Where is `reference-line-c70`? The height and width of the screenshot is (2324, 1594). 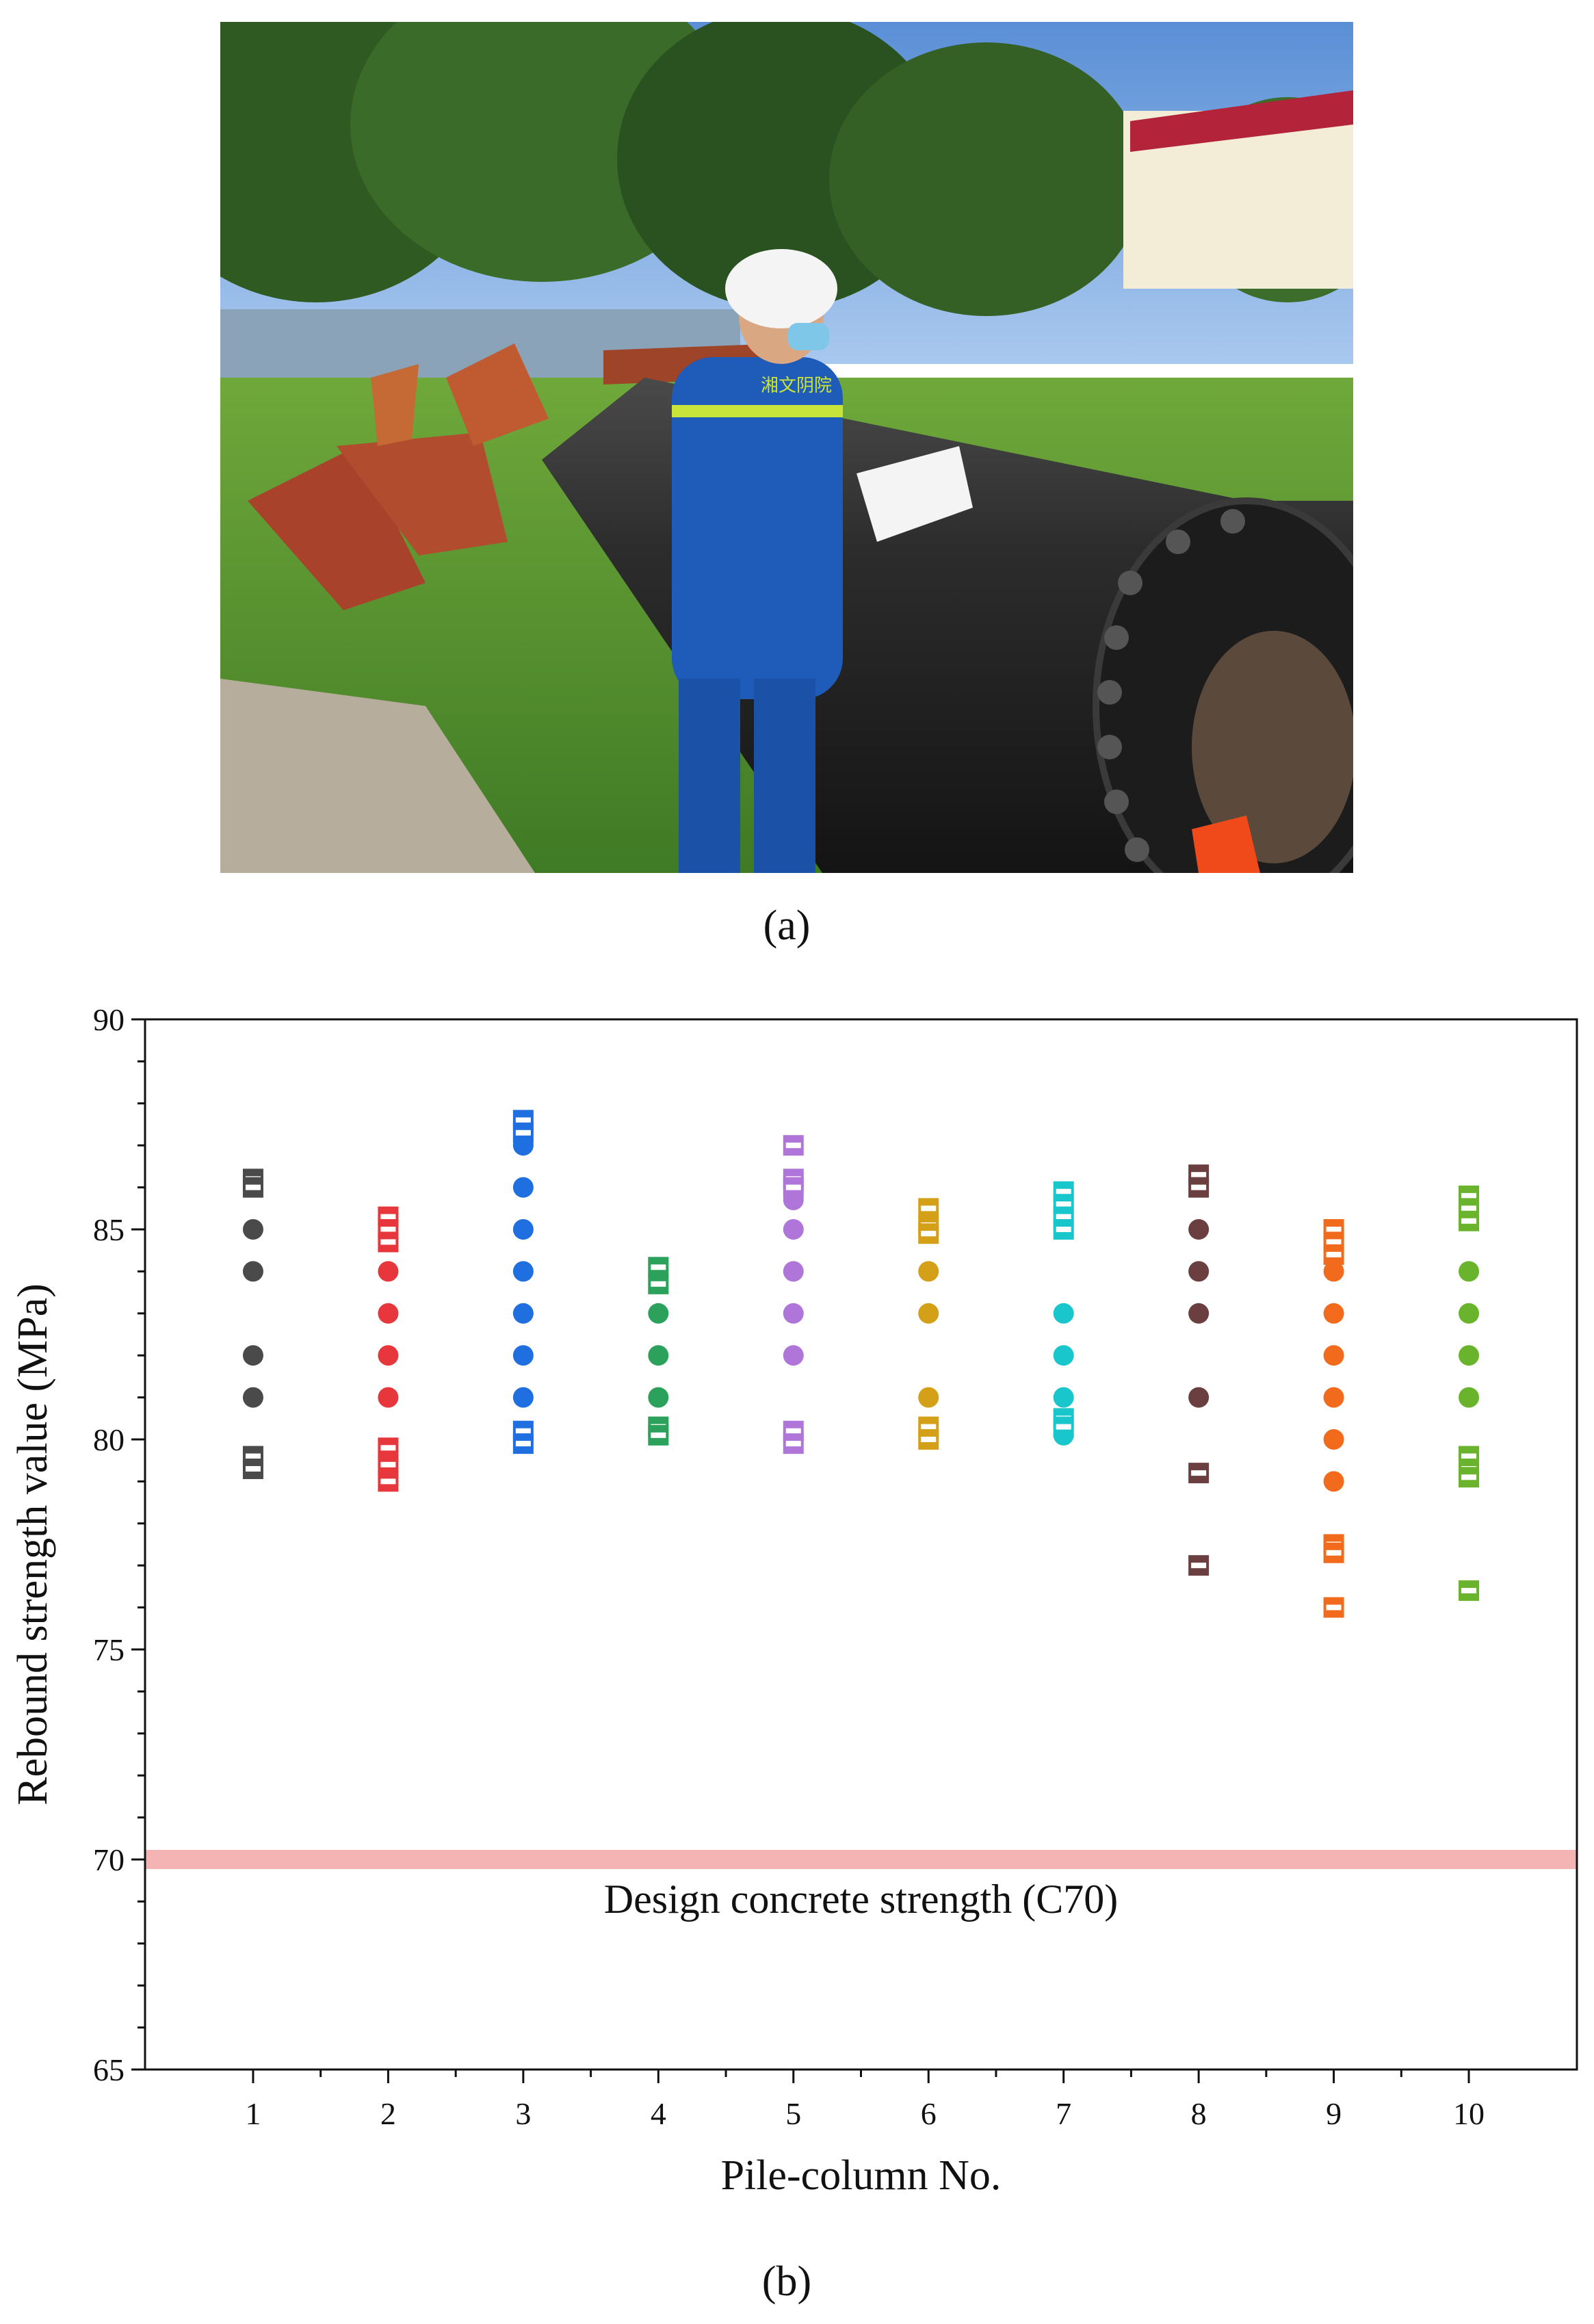
reference-line-c70 is located at coordinates (861, 1859).